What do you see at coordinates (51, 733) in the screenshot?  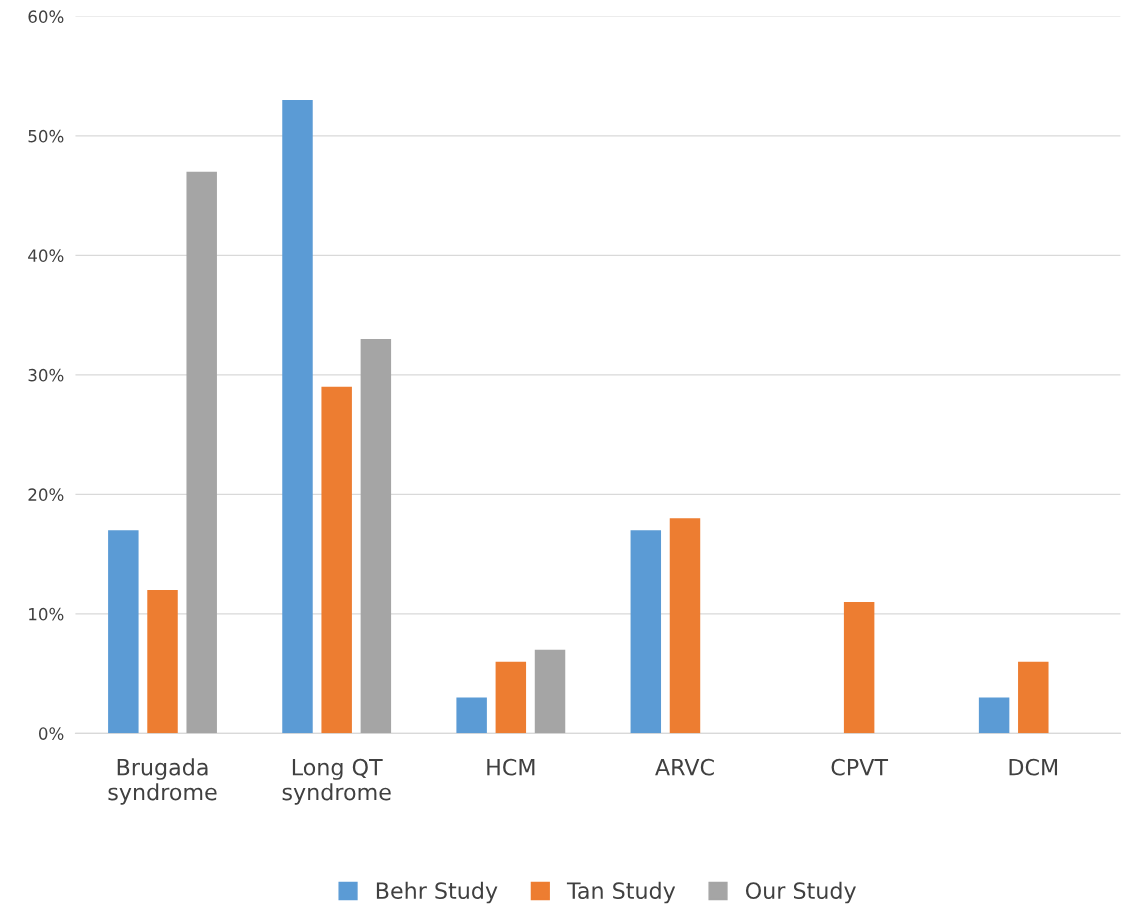 I see `y-tick-label: 0%` at bounding box center [51, 733].